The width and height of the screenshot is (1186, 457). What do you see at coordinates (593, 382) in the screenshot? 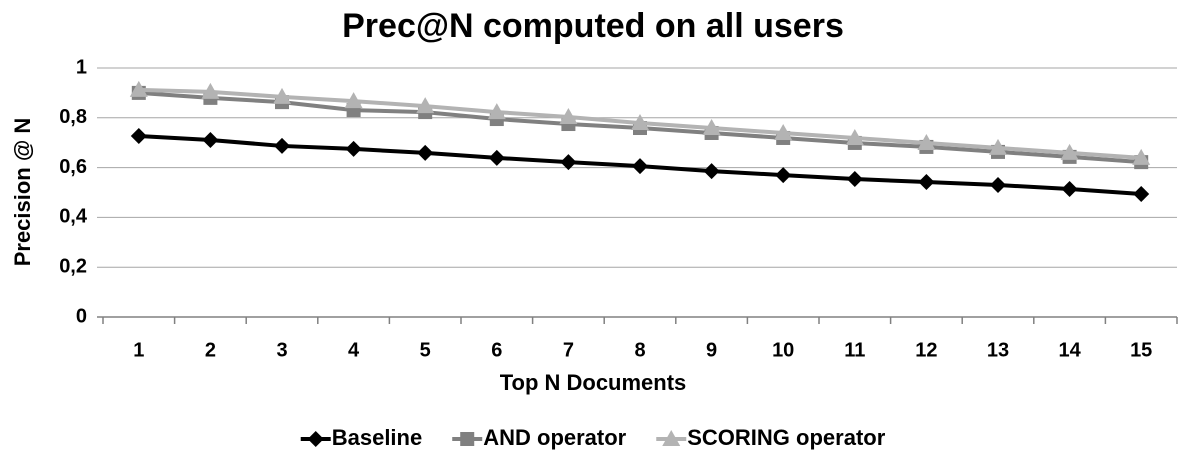
I see `x-axis-label: Top N Documents` at bounding box center [593, 382].